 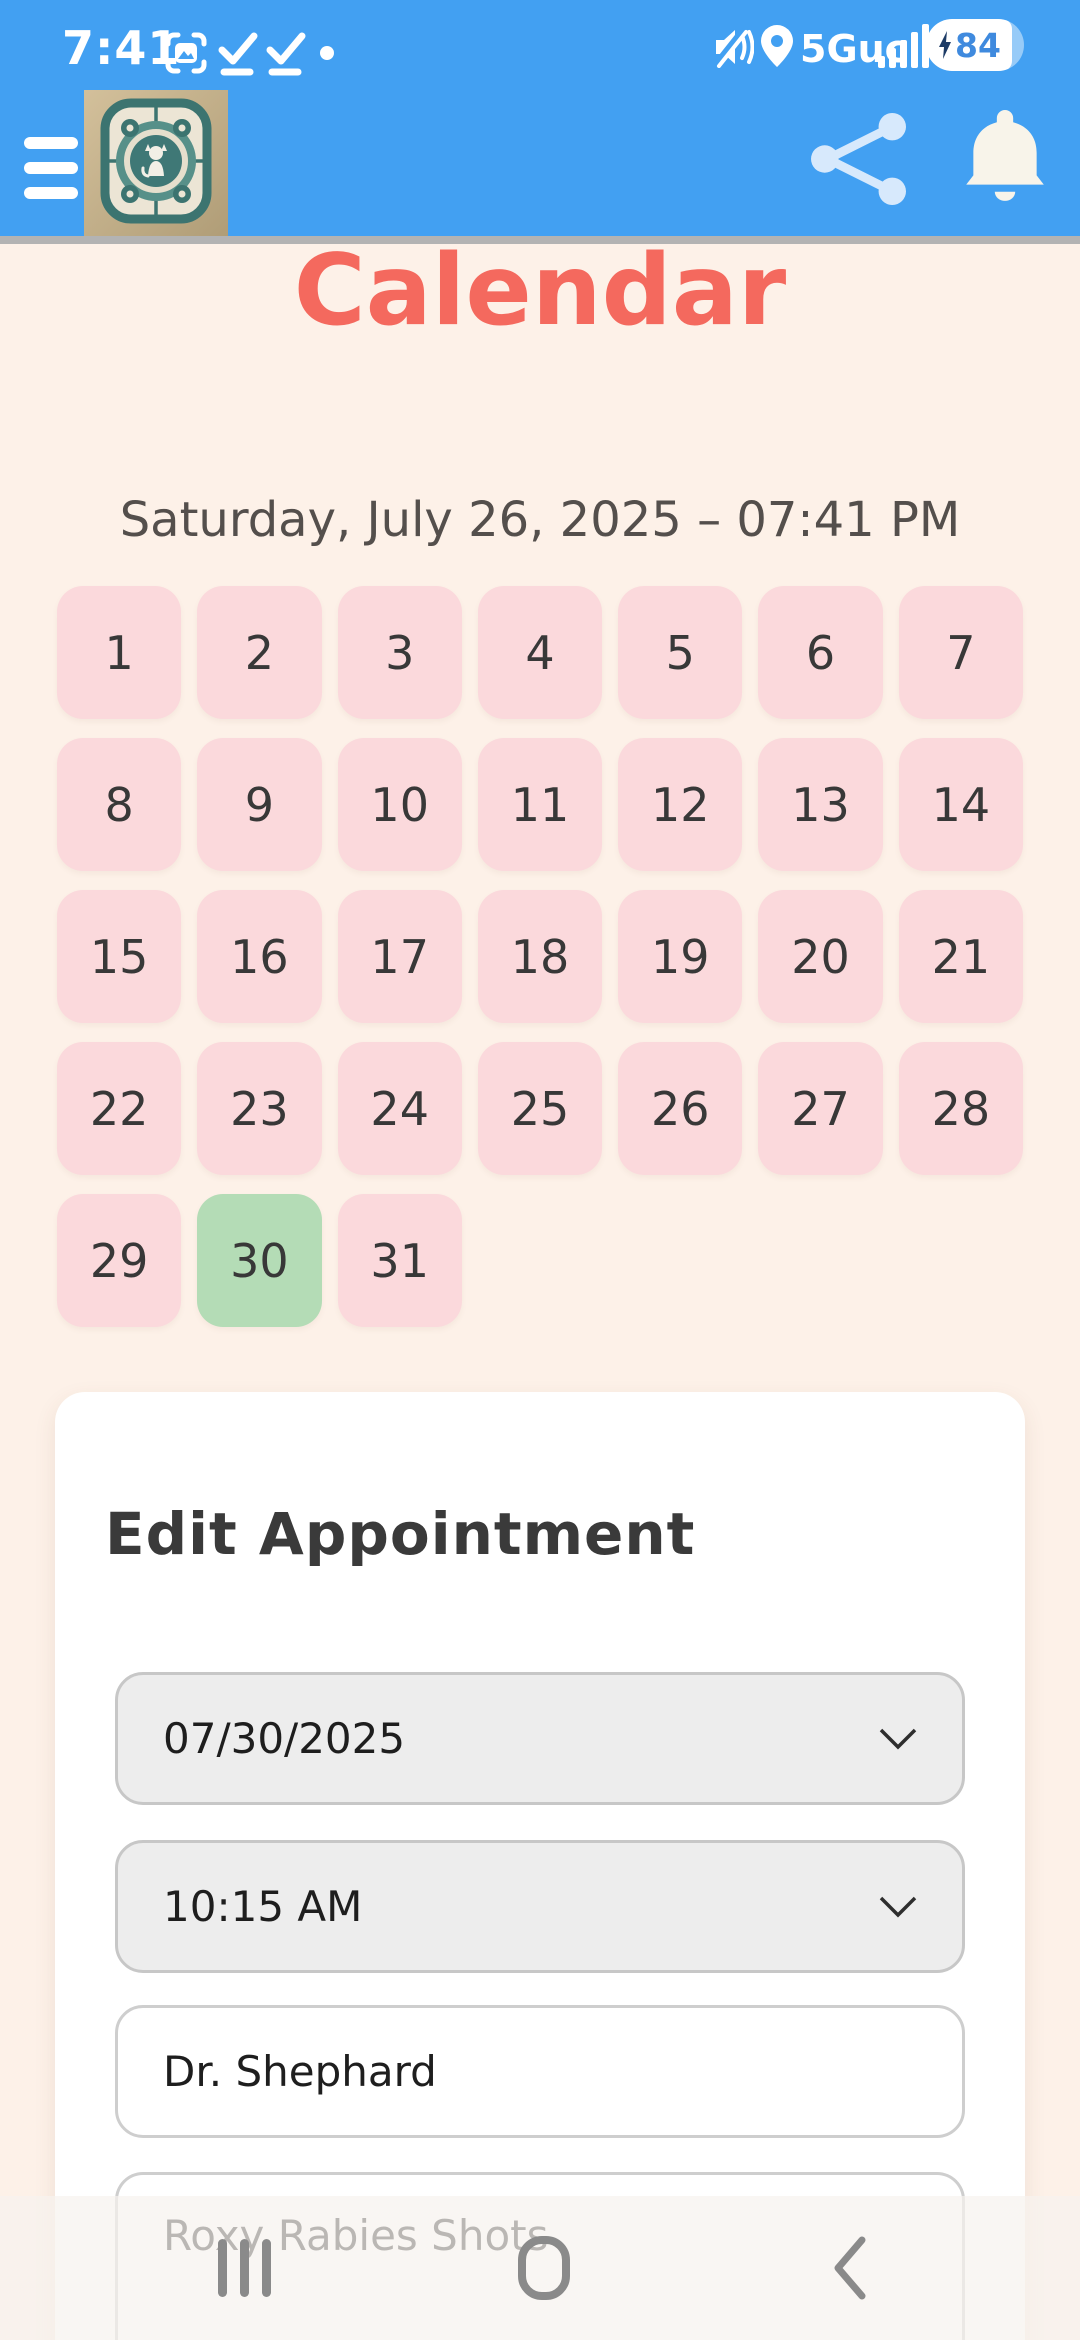 I want to click on calendar-day-15: 15, so click(x=119, y=956).